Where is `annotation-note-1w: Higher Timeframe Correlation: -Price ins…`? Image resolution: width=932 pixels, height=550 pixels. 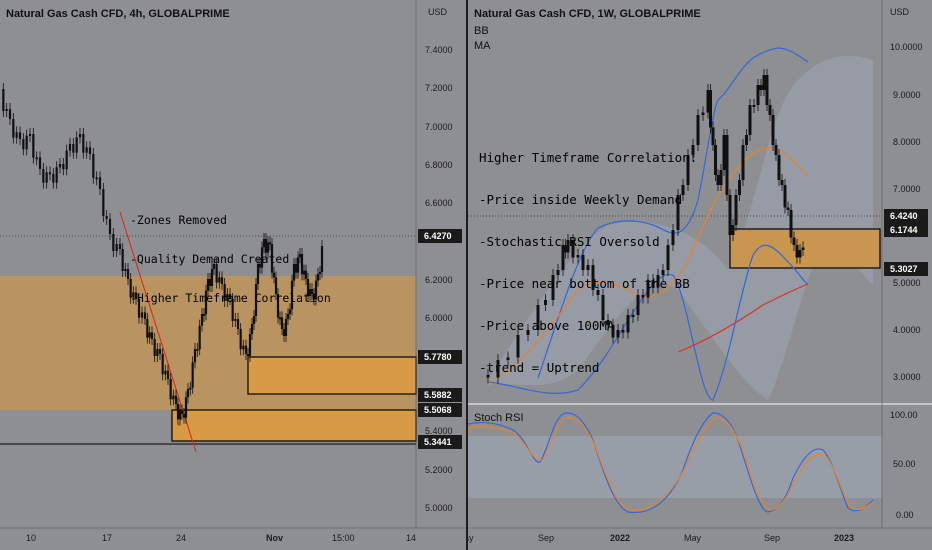 annotation-note-1w: Higher Timeframe Correlation: -Price ins… is located at coordinates (588, 263).